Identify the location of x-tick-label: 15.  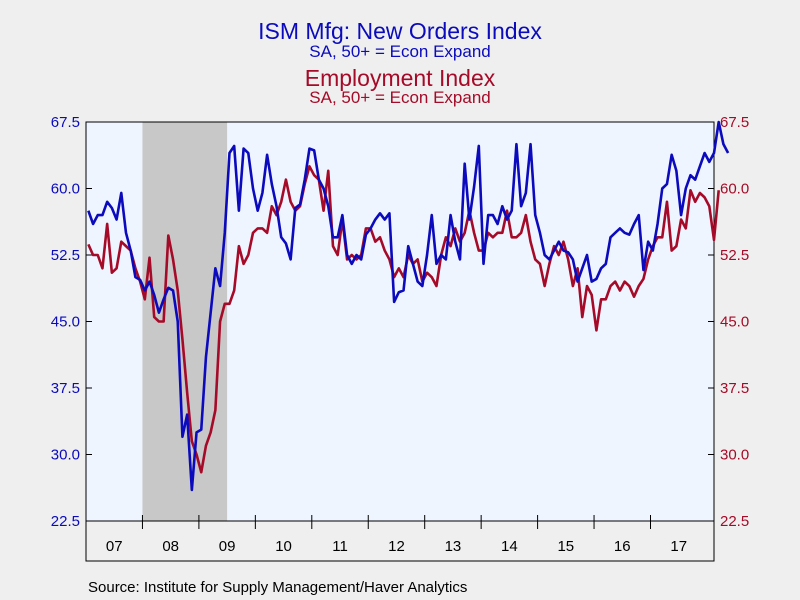
(565, 546).